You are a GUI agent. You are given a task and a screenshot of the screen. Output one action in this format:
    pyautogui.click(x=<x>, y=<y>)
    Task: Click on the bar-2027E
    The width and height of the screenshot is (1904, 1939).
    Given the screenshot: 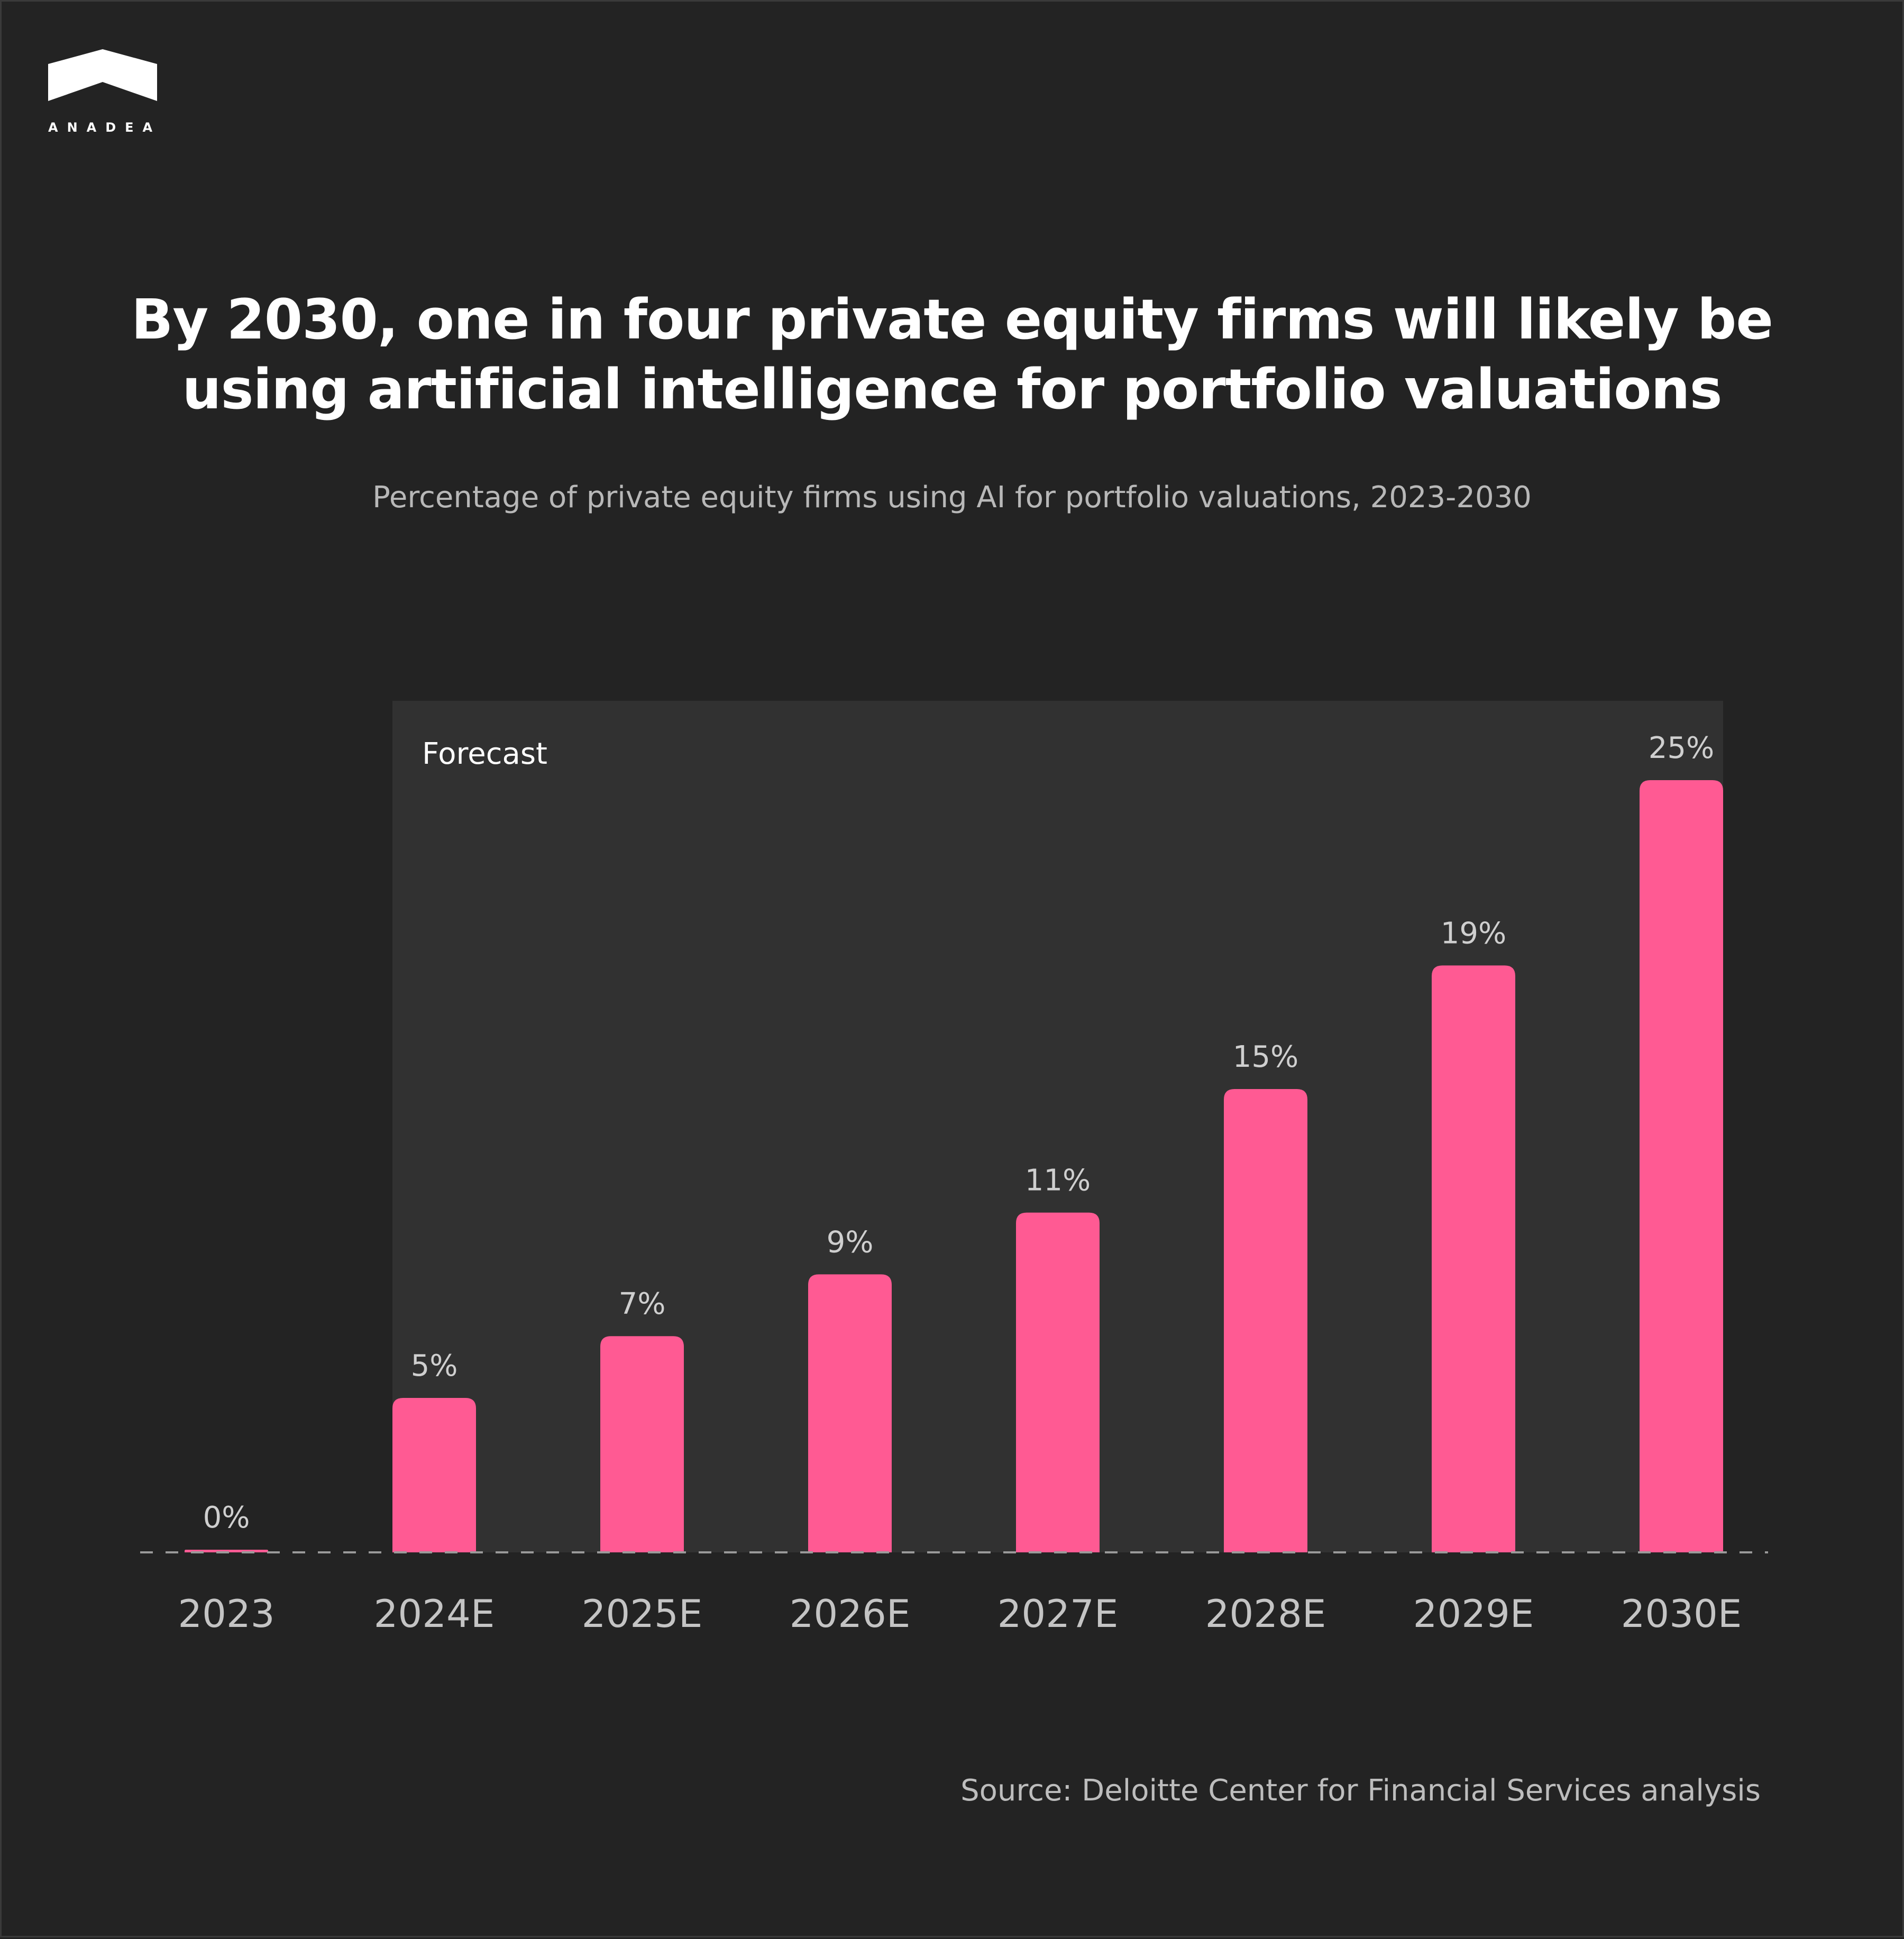 What is the action you would take?
    pyautogui.click(x=1058, y=1382)
    